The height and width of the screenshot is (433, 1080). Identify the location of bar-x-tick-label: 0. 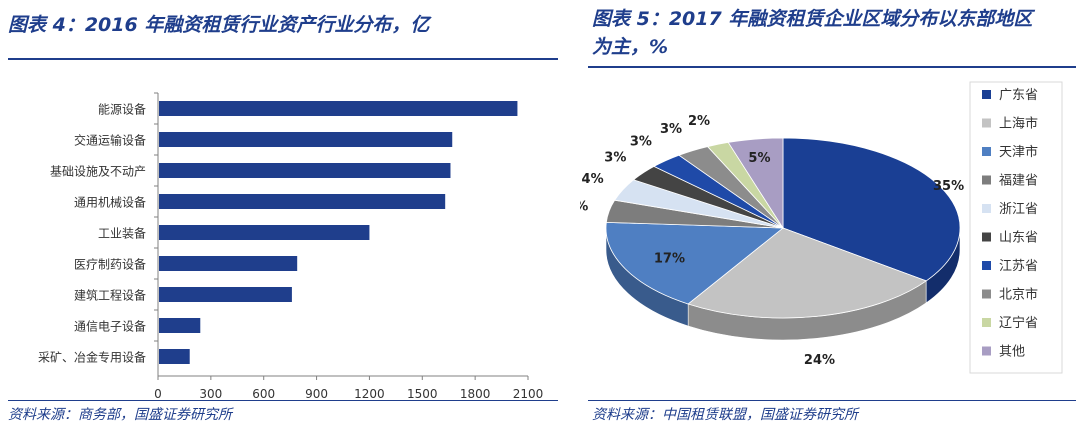
(158, 393).